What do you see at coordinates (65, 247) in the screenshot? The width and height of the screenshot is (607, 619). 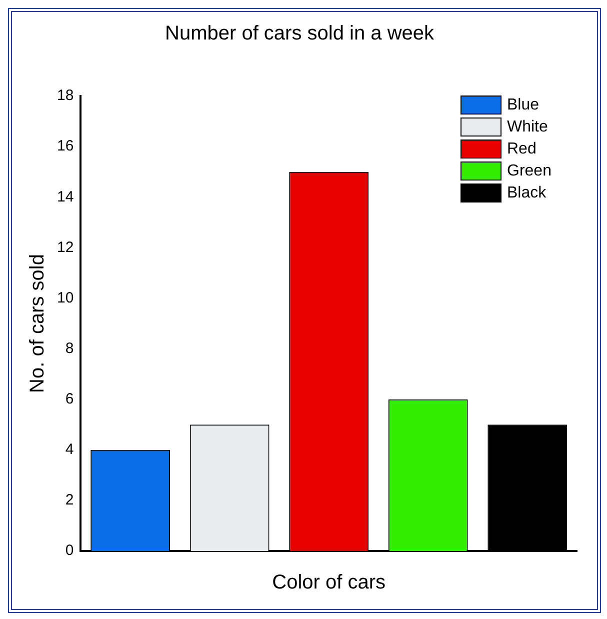 I see `y-tick-label: 12` at bounding box center [65, 247].